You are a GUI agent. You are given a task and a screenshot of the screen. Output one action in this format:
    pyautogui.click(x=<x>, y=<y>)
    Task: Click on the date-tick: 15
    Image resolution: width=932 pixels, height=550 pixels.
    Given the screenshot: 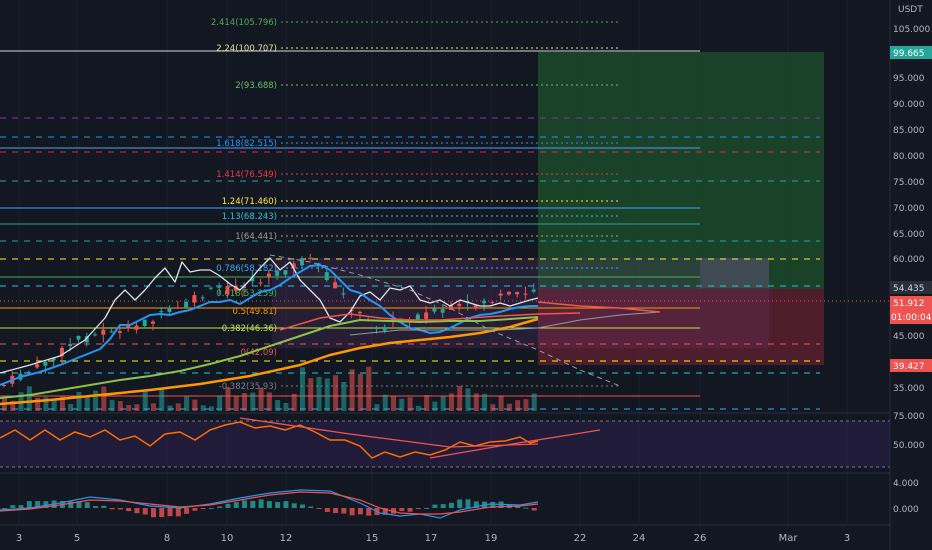 What is the action you would take?
    pyautogui.click(x=372, y=538)
    